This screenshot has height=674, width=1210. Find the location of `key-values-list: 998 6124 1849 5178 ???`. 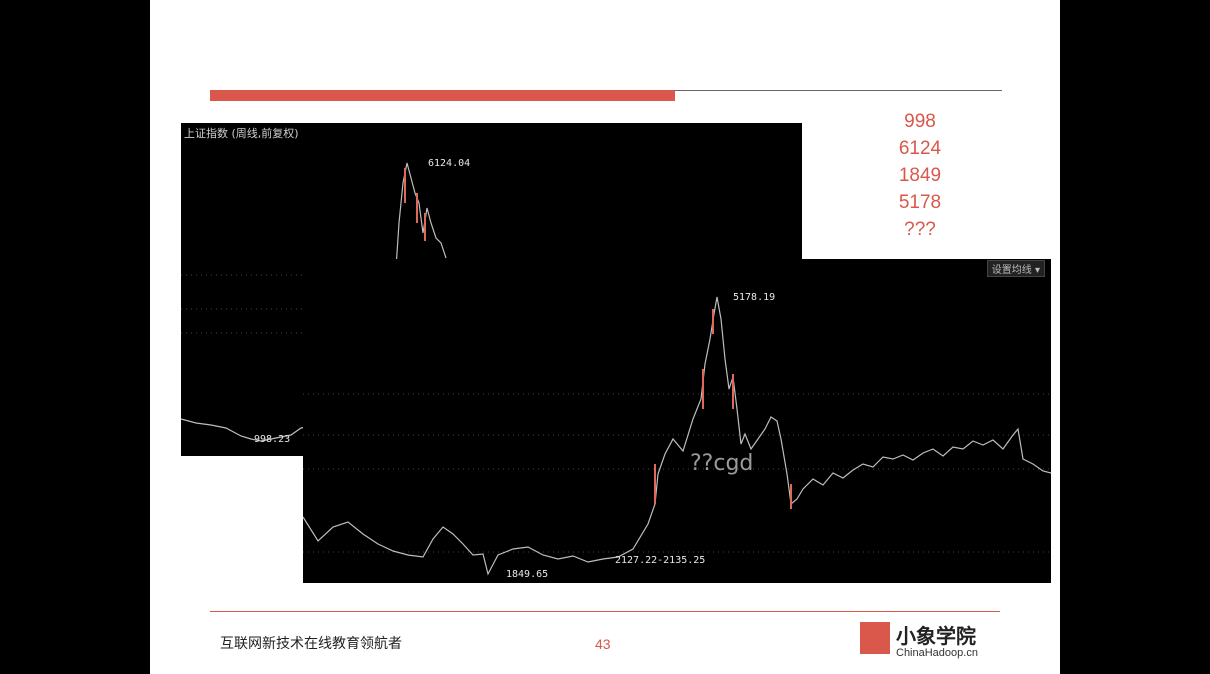

key-values-list: 998 6124 1849 5178 ??? is located at coordinates (920, 175).